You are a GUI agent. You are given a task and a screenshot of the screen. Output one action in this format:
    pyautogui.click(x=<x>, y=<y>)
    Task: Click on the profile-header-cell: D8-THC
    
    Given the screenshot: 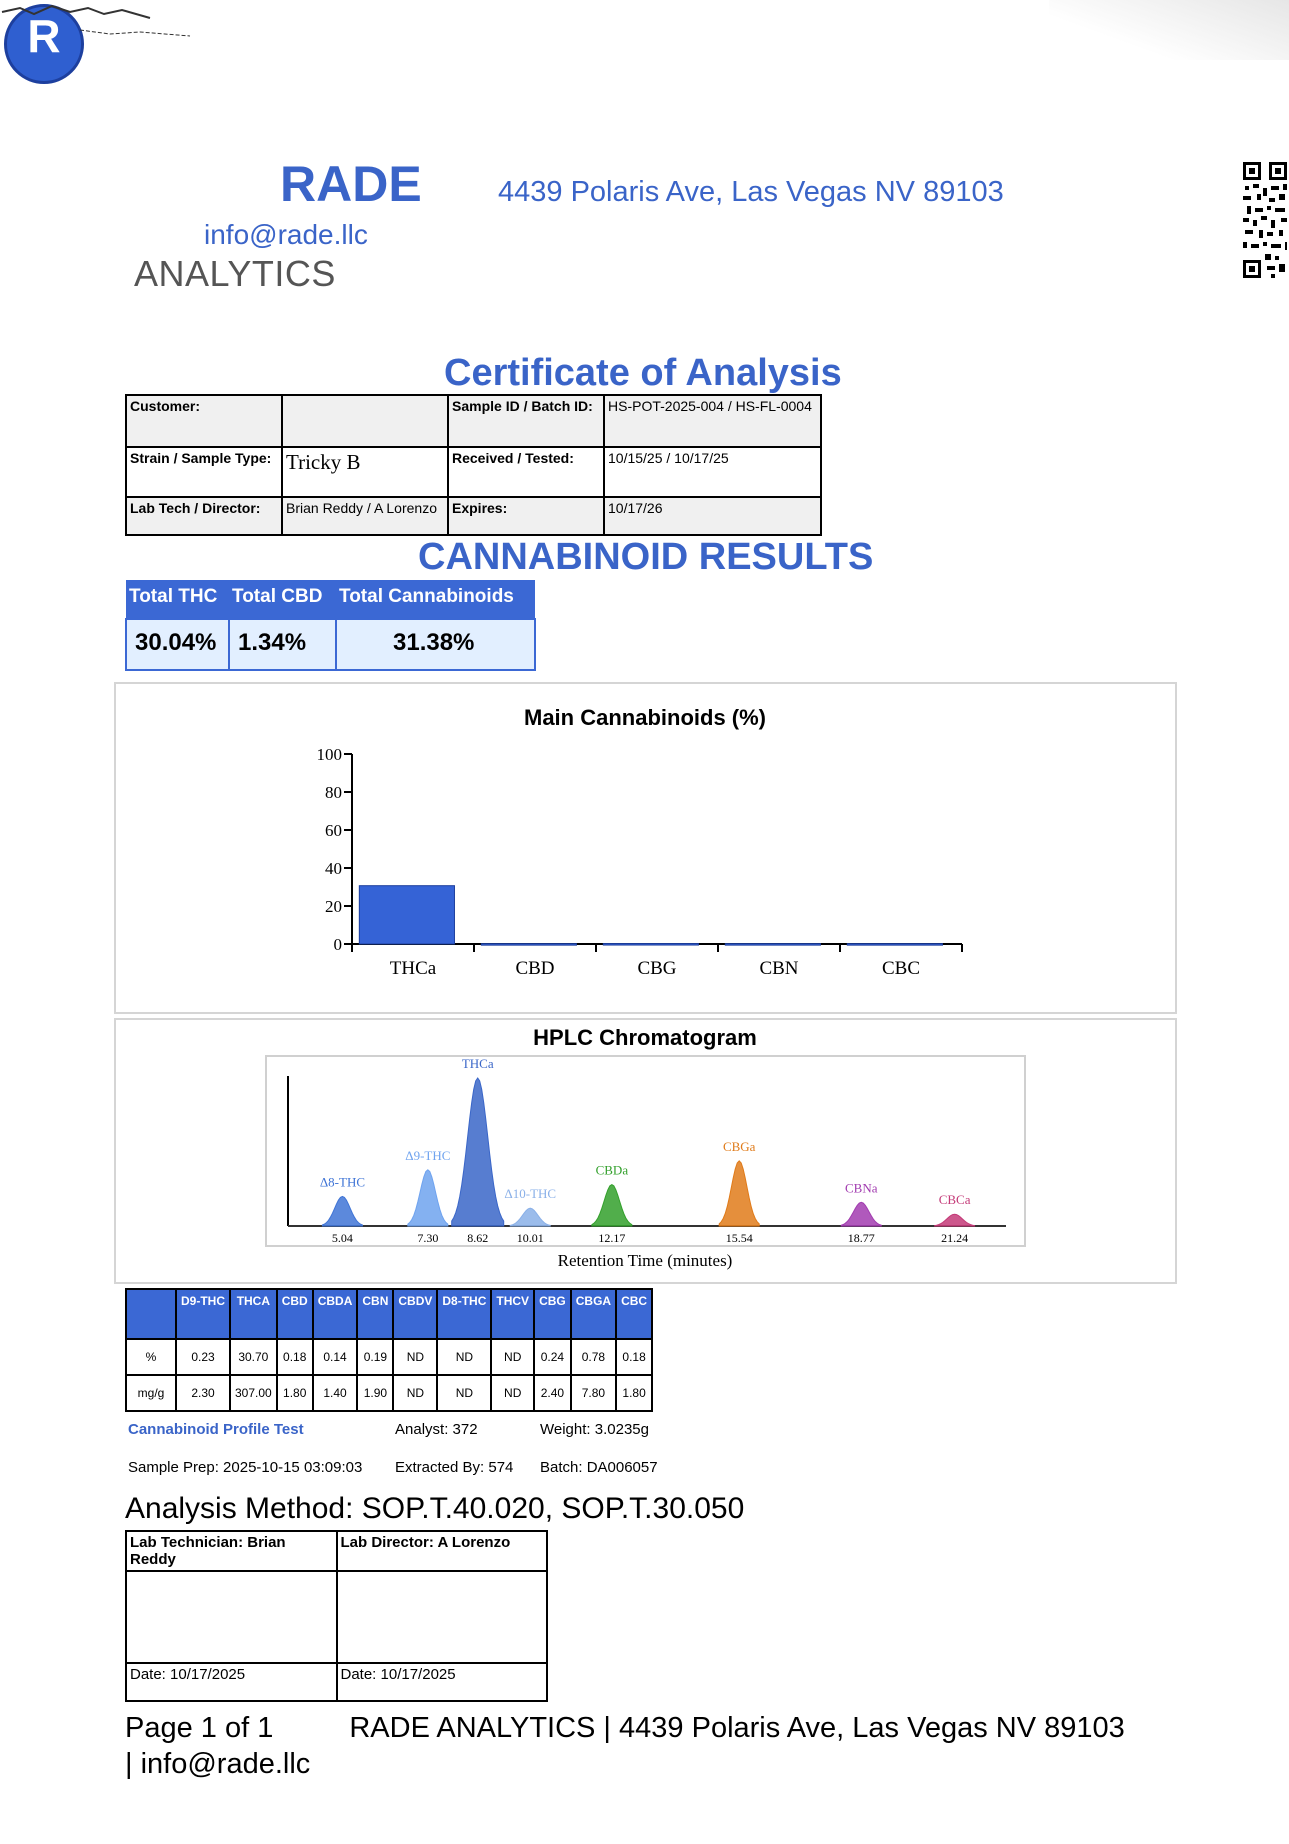 What is the action you would take?
    pyautogui.click(x=464, y=1314)
    